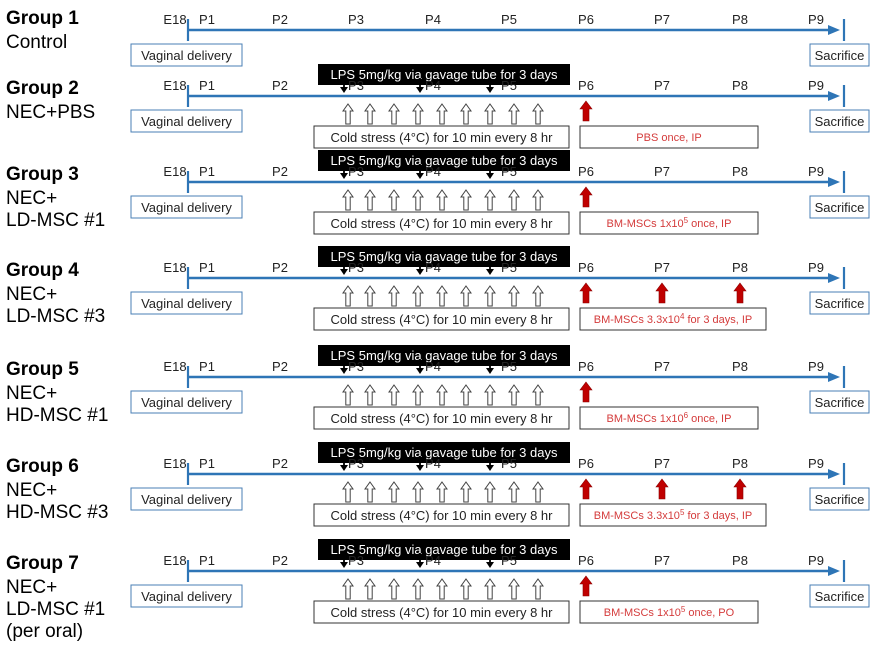  Describe the element at coordinates (42, 18) in the screenshot. I see `group-title: Group 1` at that location.